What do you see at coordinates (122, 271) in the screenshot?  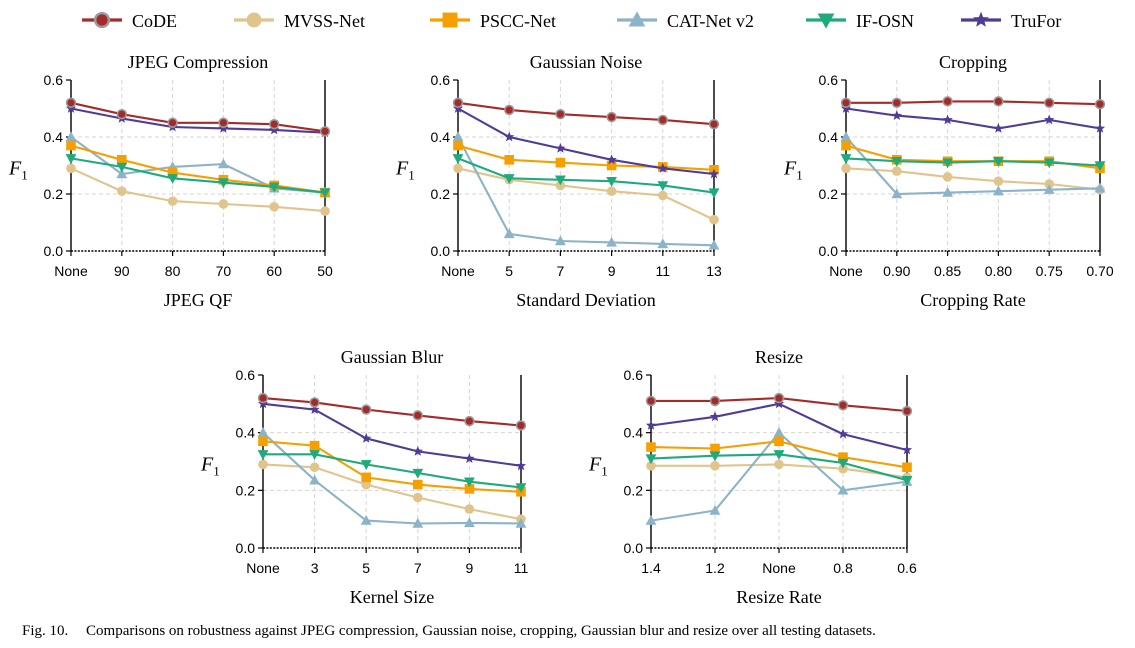 I see `x-tick-label: 90` at bounding box center [122, 271].